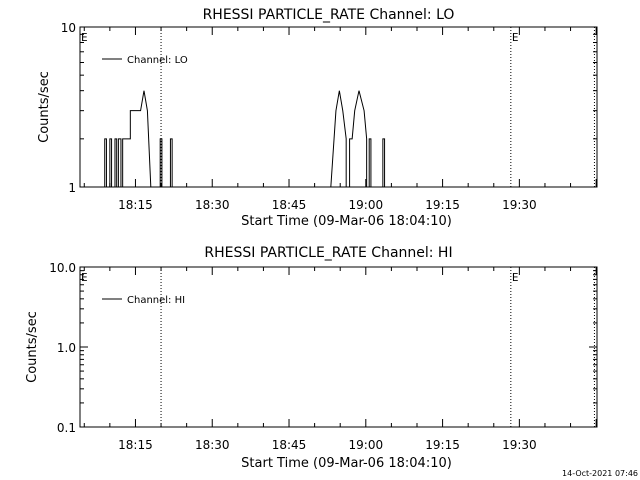 The width and height of the screenshot is (640, 480). I want to click on chart-title: RHESSI PARTICLE_RATE Channel: HI, so click(328, 253).